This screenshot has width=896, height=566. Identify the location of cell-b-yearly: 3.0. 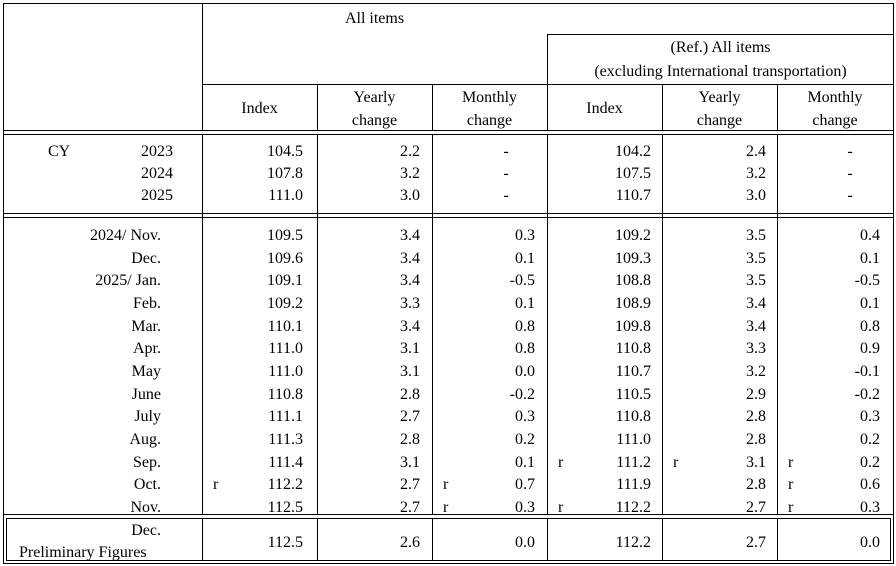
(756, 195).